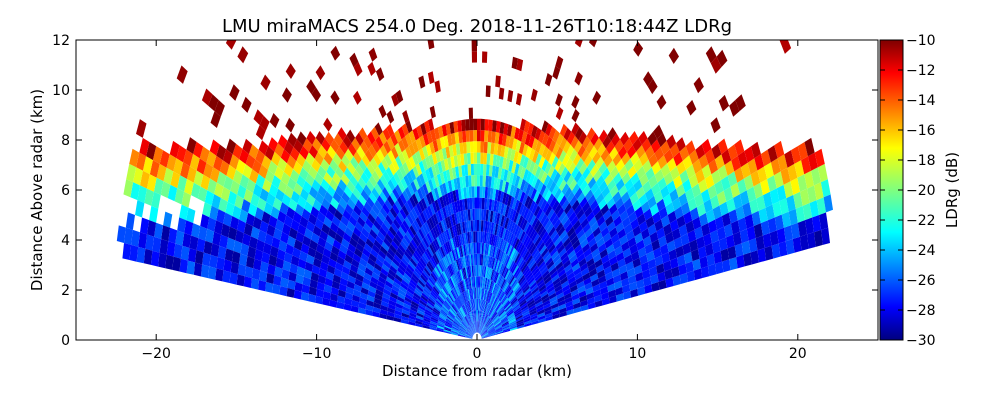 The width and height of the screenshot is (1000, 400). What do you see at coordinates (65, 141) in the screenshot?
I see `y-tick-label: 8` at bounding box center [65, 141].